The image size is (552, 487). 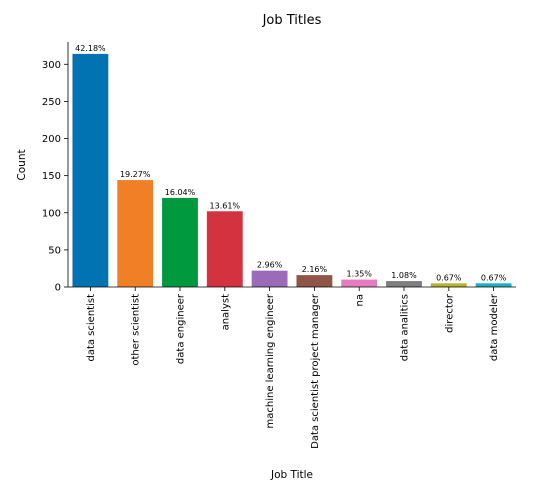 What do you see at coordinates (55, 168) in the screenshot?
I see `y-axis: 0 50 100 150 200 250 300` at bounding box center [55, 168].